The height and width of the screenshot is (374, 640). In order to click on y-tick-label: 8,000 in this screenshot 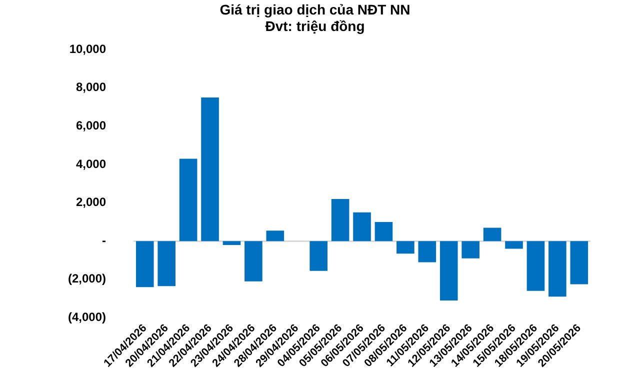, I will do `click(91, 87)`.